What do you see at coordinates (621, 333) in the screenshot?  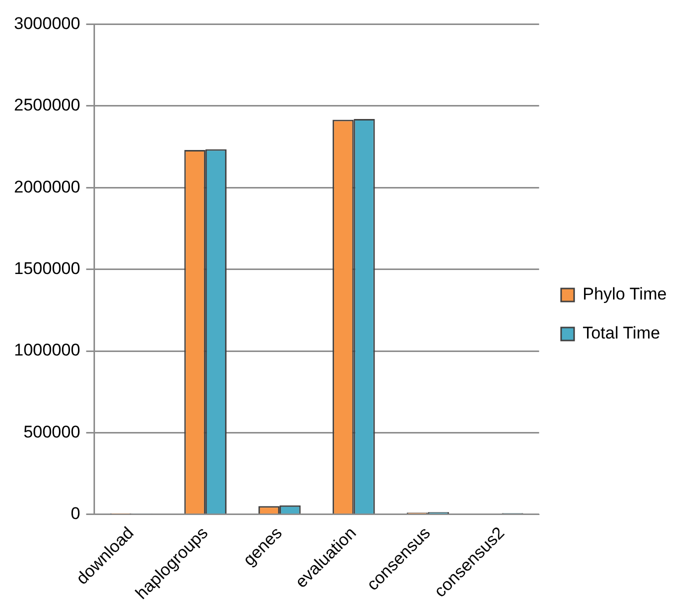 I see `legend-label: Total Time` at bounding box center [621, 333].